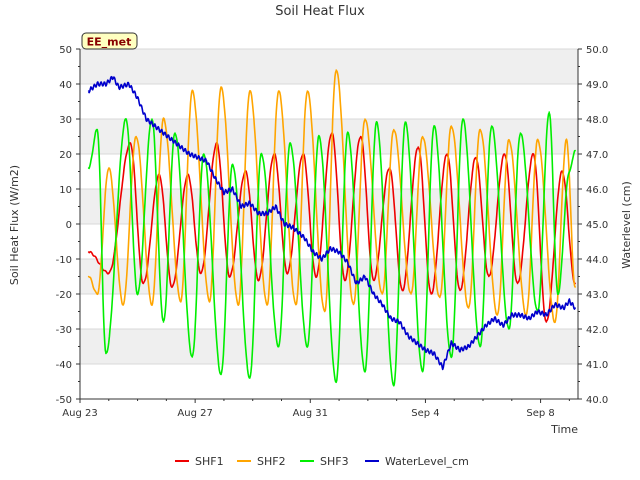  What do you see at coordinates (597, 225) in the screenshot?
I see `y2-tick-label: 45.0` at bounding box center [597, 225].